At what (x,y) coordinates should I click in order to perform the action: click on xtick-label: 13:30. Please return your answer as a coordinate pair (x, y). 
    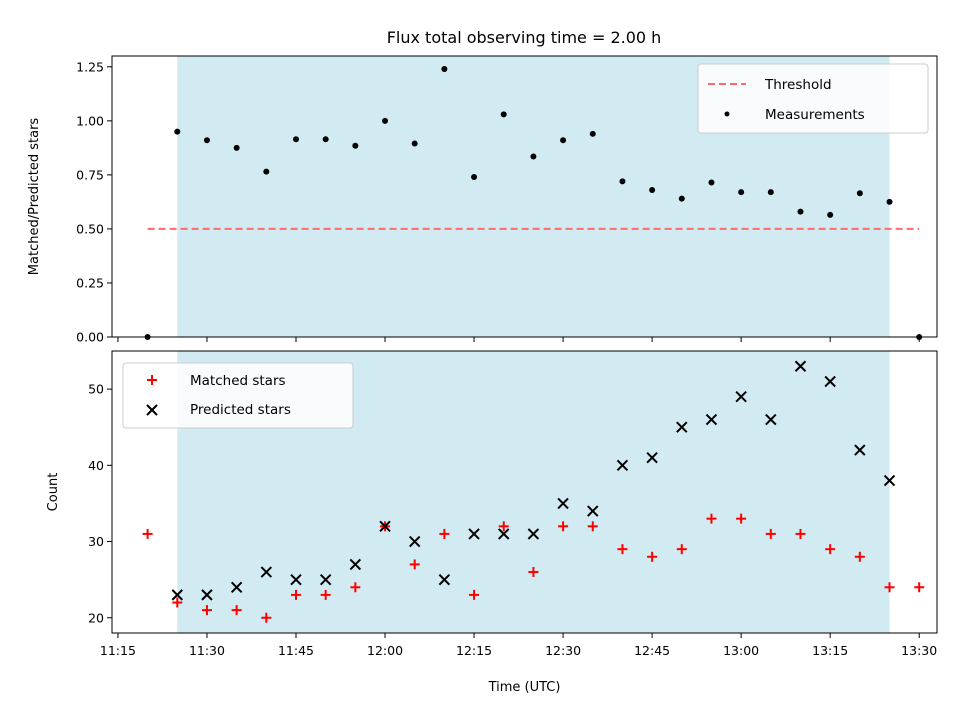
    Looking at the image, I should click on (919, 650).